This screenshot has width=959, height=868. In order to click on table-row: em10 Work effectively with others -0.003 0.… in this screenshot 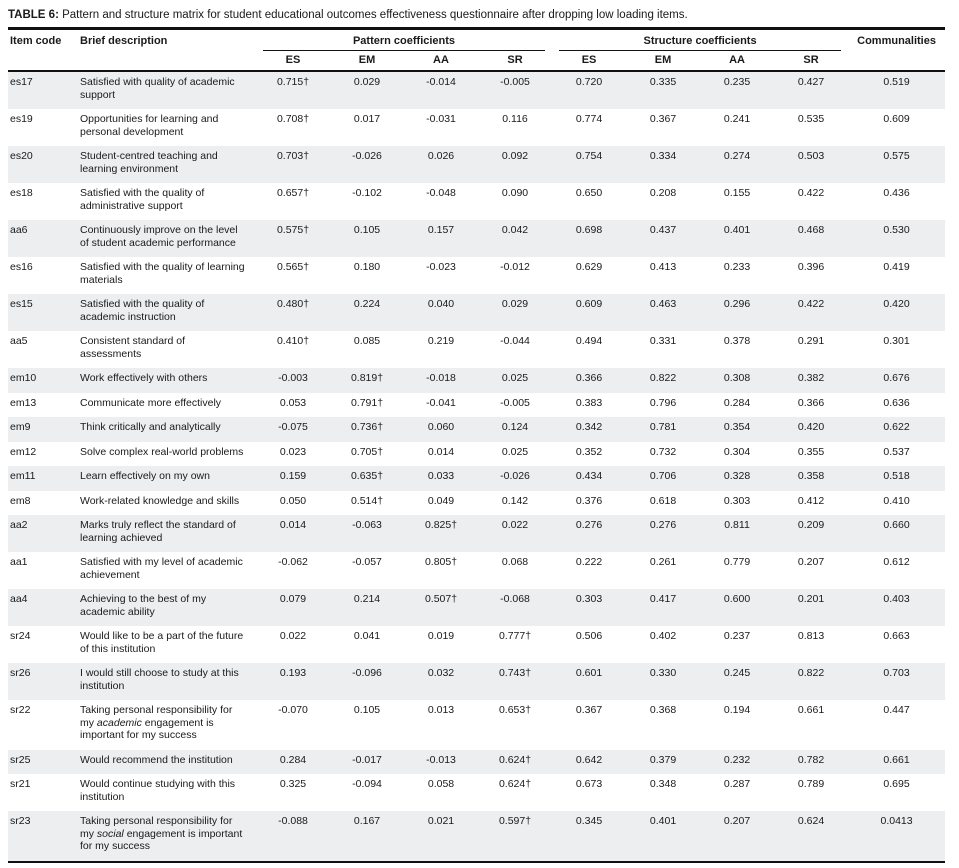, I will do `click(477, 380)`.